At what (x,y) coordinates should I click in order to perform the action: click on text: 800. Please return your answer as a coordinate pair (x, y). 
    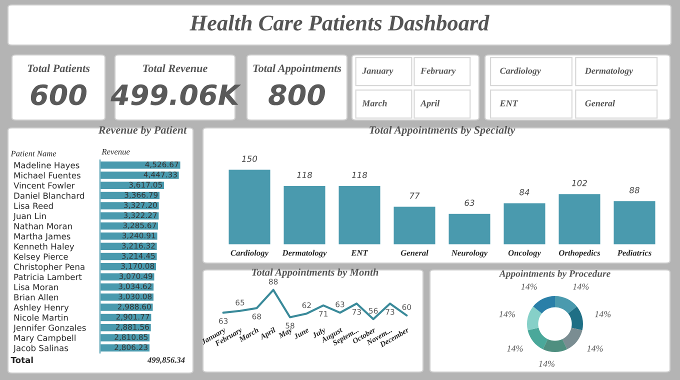
    Looking at the image, I should click on (296, 95).